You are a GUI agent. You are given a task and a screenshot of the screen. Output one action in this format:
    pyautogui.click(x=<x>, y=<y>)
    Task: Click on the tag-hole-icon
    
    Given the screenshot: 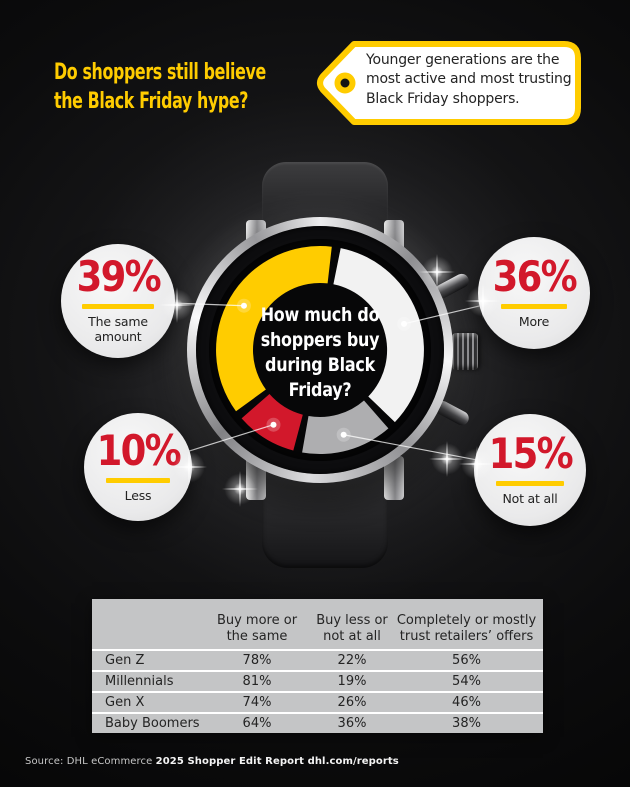 What is the action you would take?
    pyautogui.click(x=345, y=83)
    